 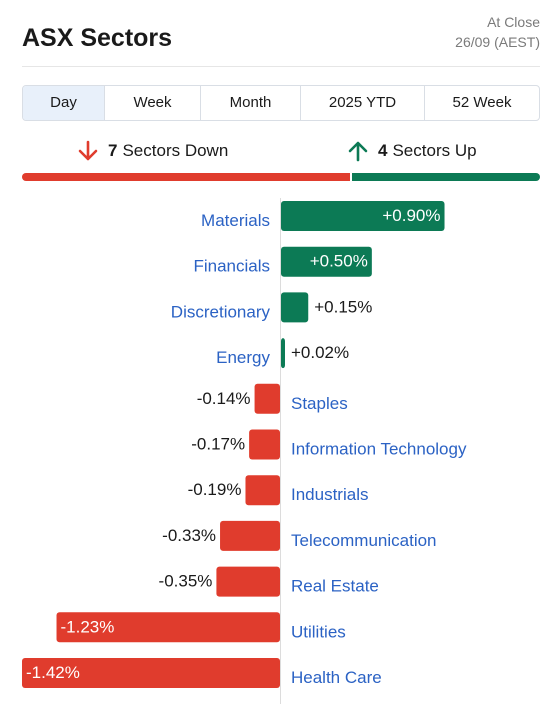 I want to click on sectors-down-summary: 7 Sectors Down, so click(x=153, y=151).